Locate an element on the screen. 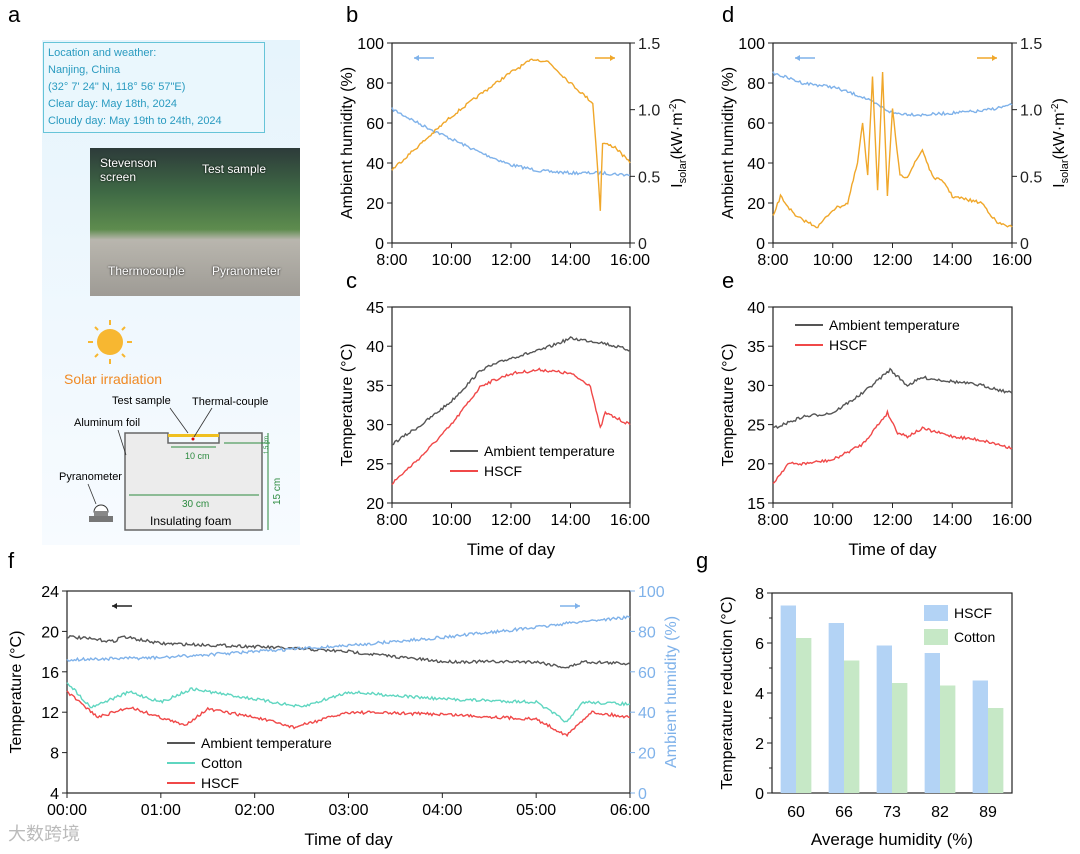  y2-title-unit: (kW·m is located at coordinates (1059, 135).